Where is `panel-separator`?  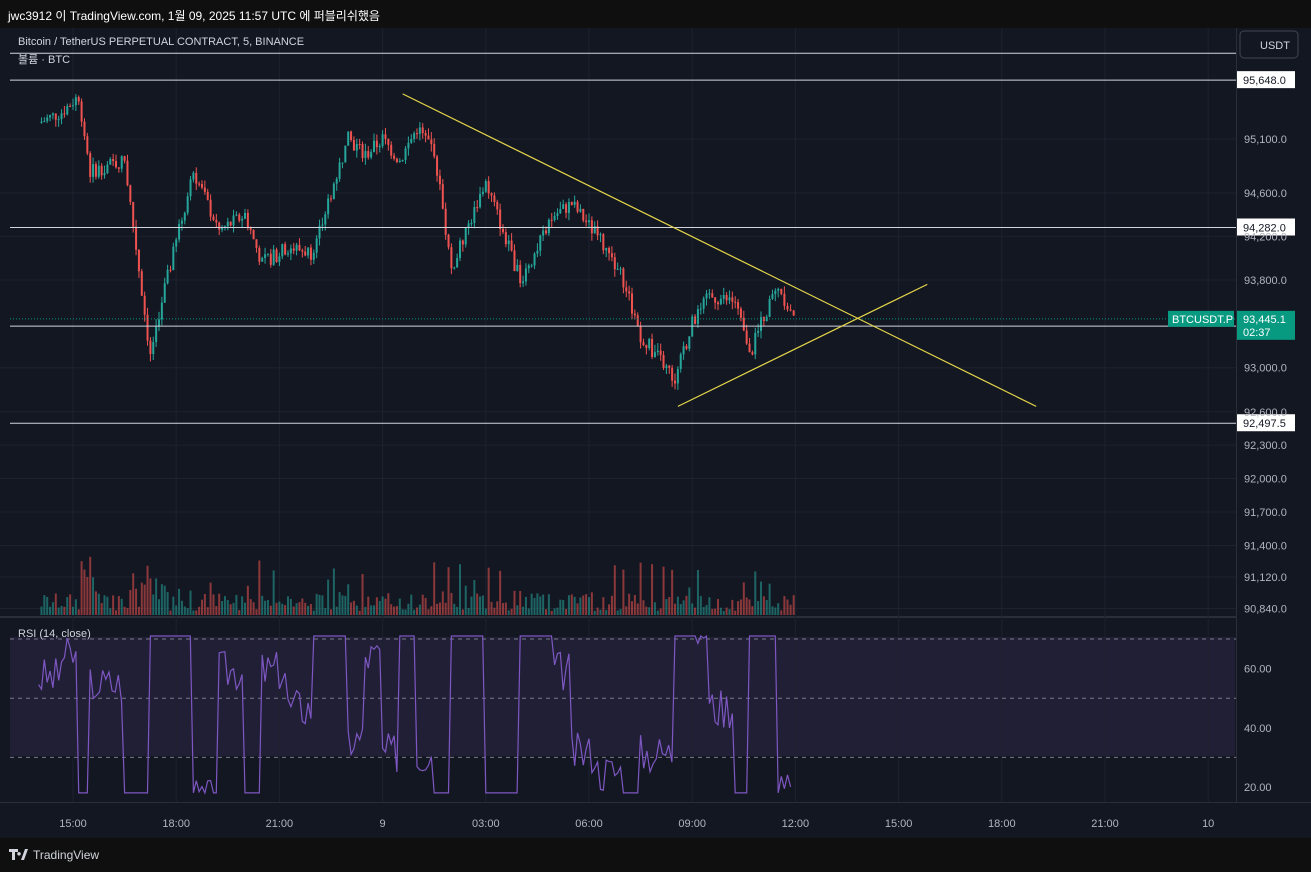 panel-separator is located at coordinates (618, 617).